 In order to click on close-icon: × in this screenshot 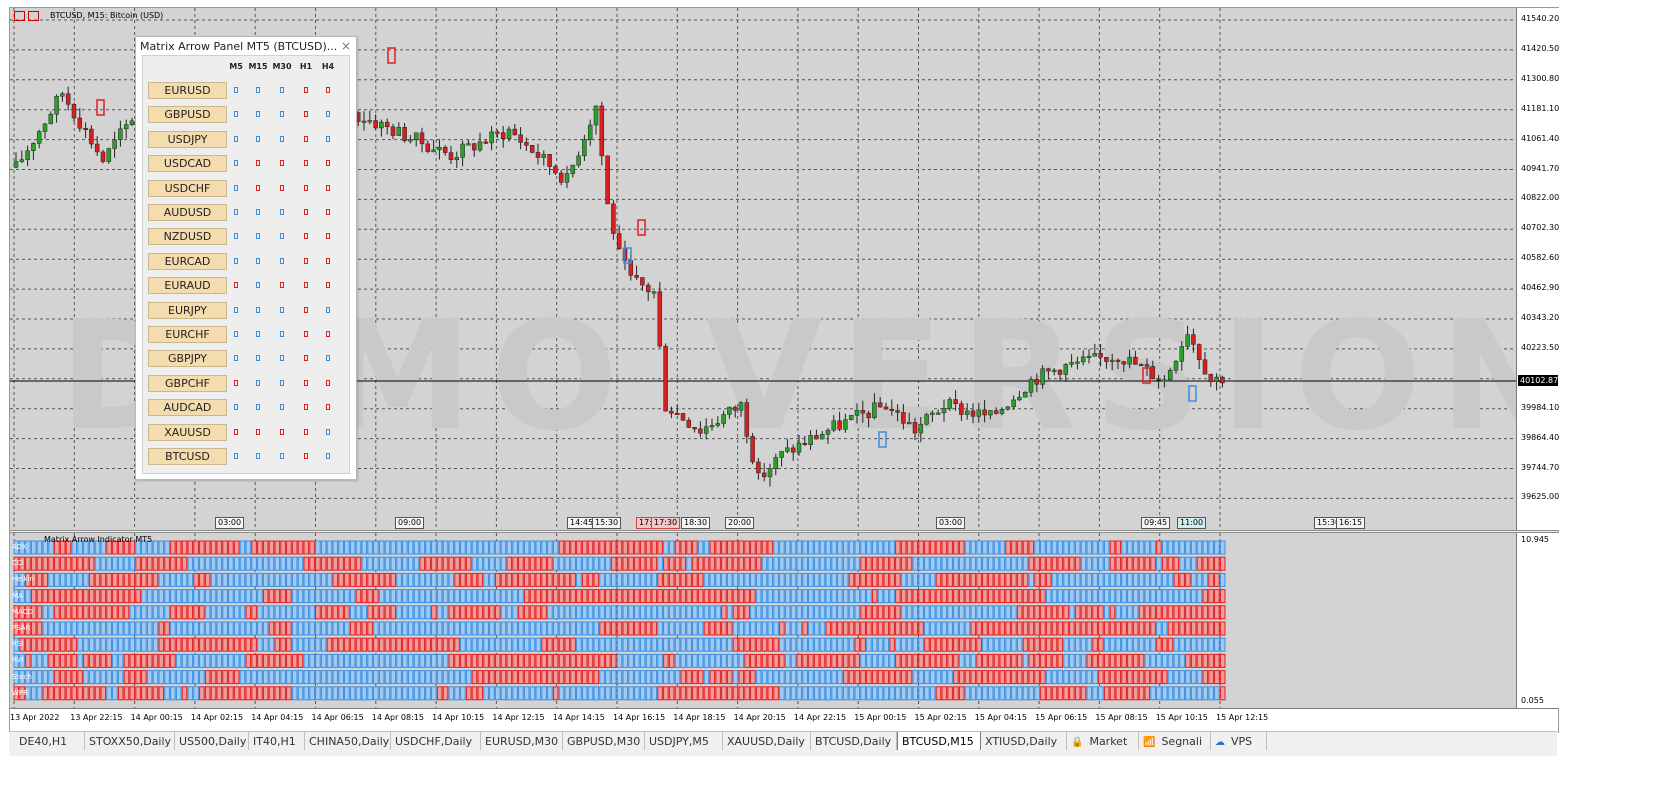, I will do `click(345, 46)`.